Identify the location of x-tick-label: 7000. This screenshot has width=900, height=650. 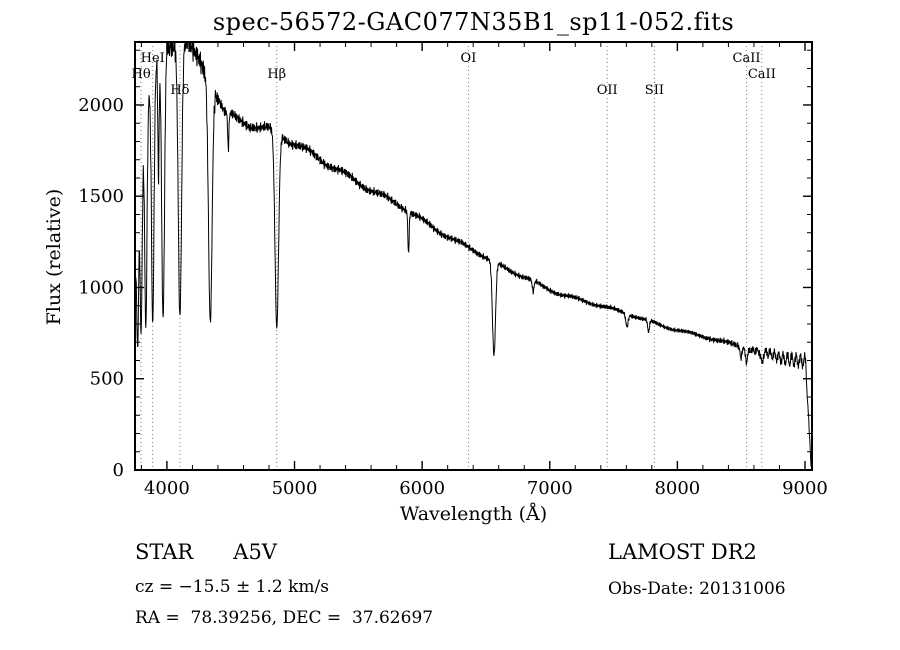
(550, 488).